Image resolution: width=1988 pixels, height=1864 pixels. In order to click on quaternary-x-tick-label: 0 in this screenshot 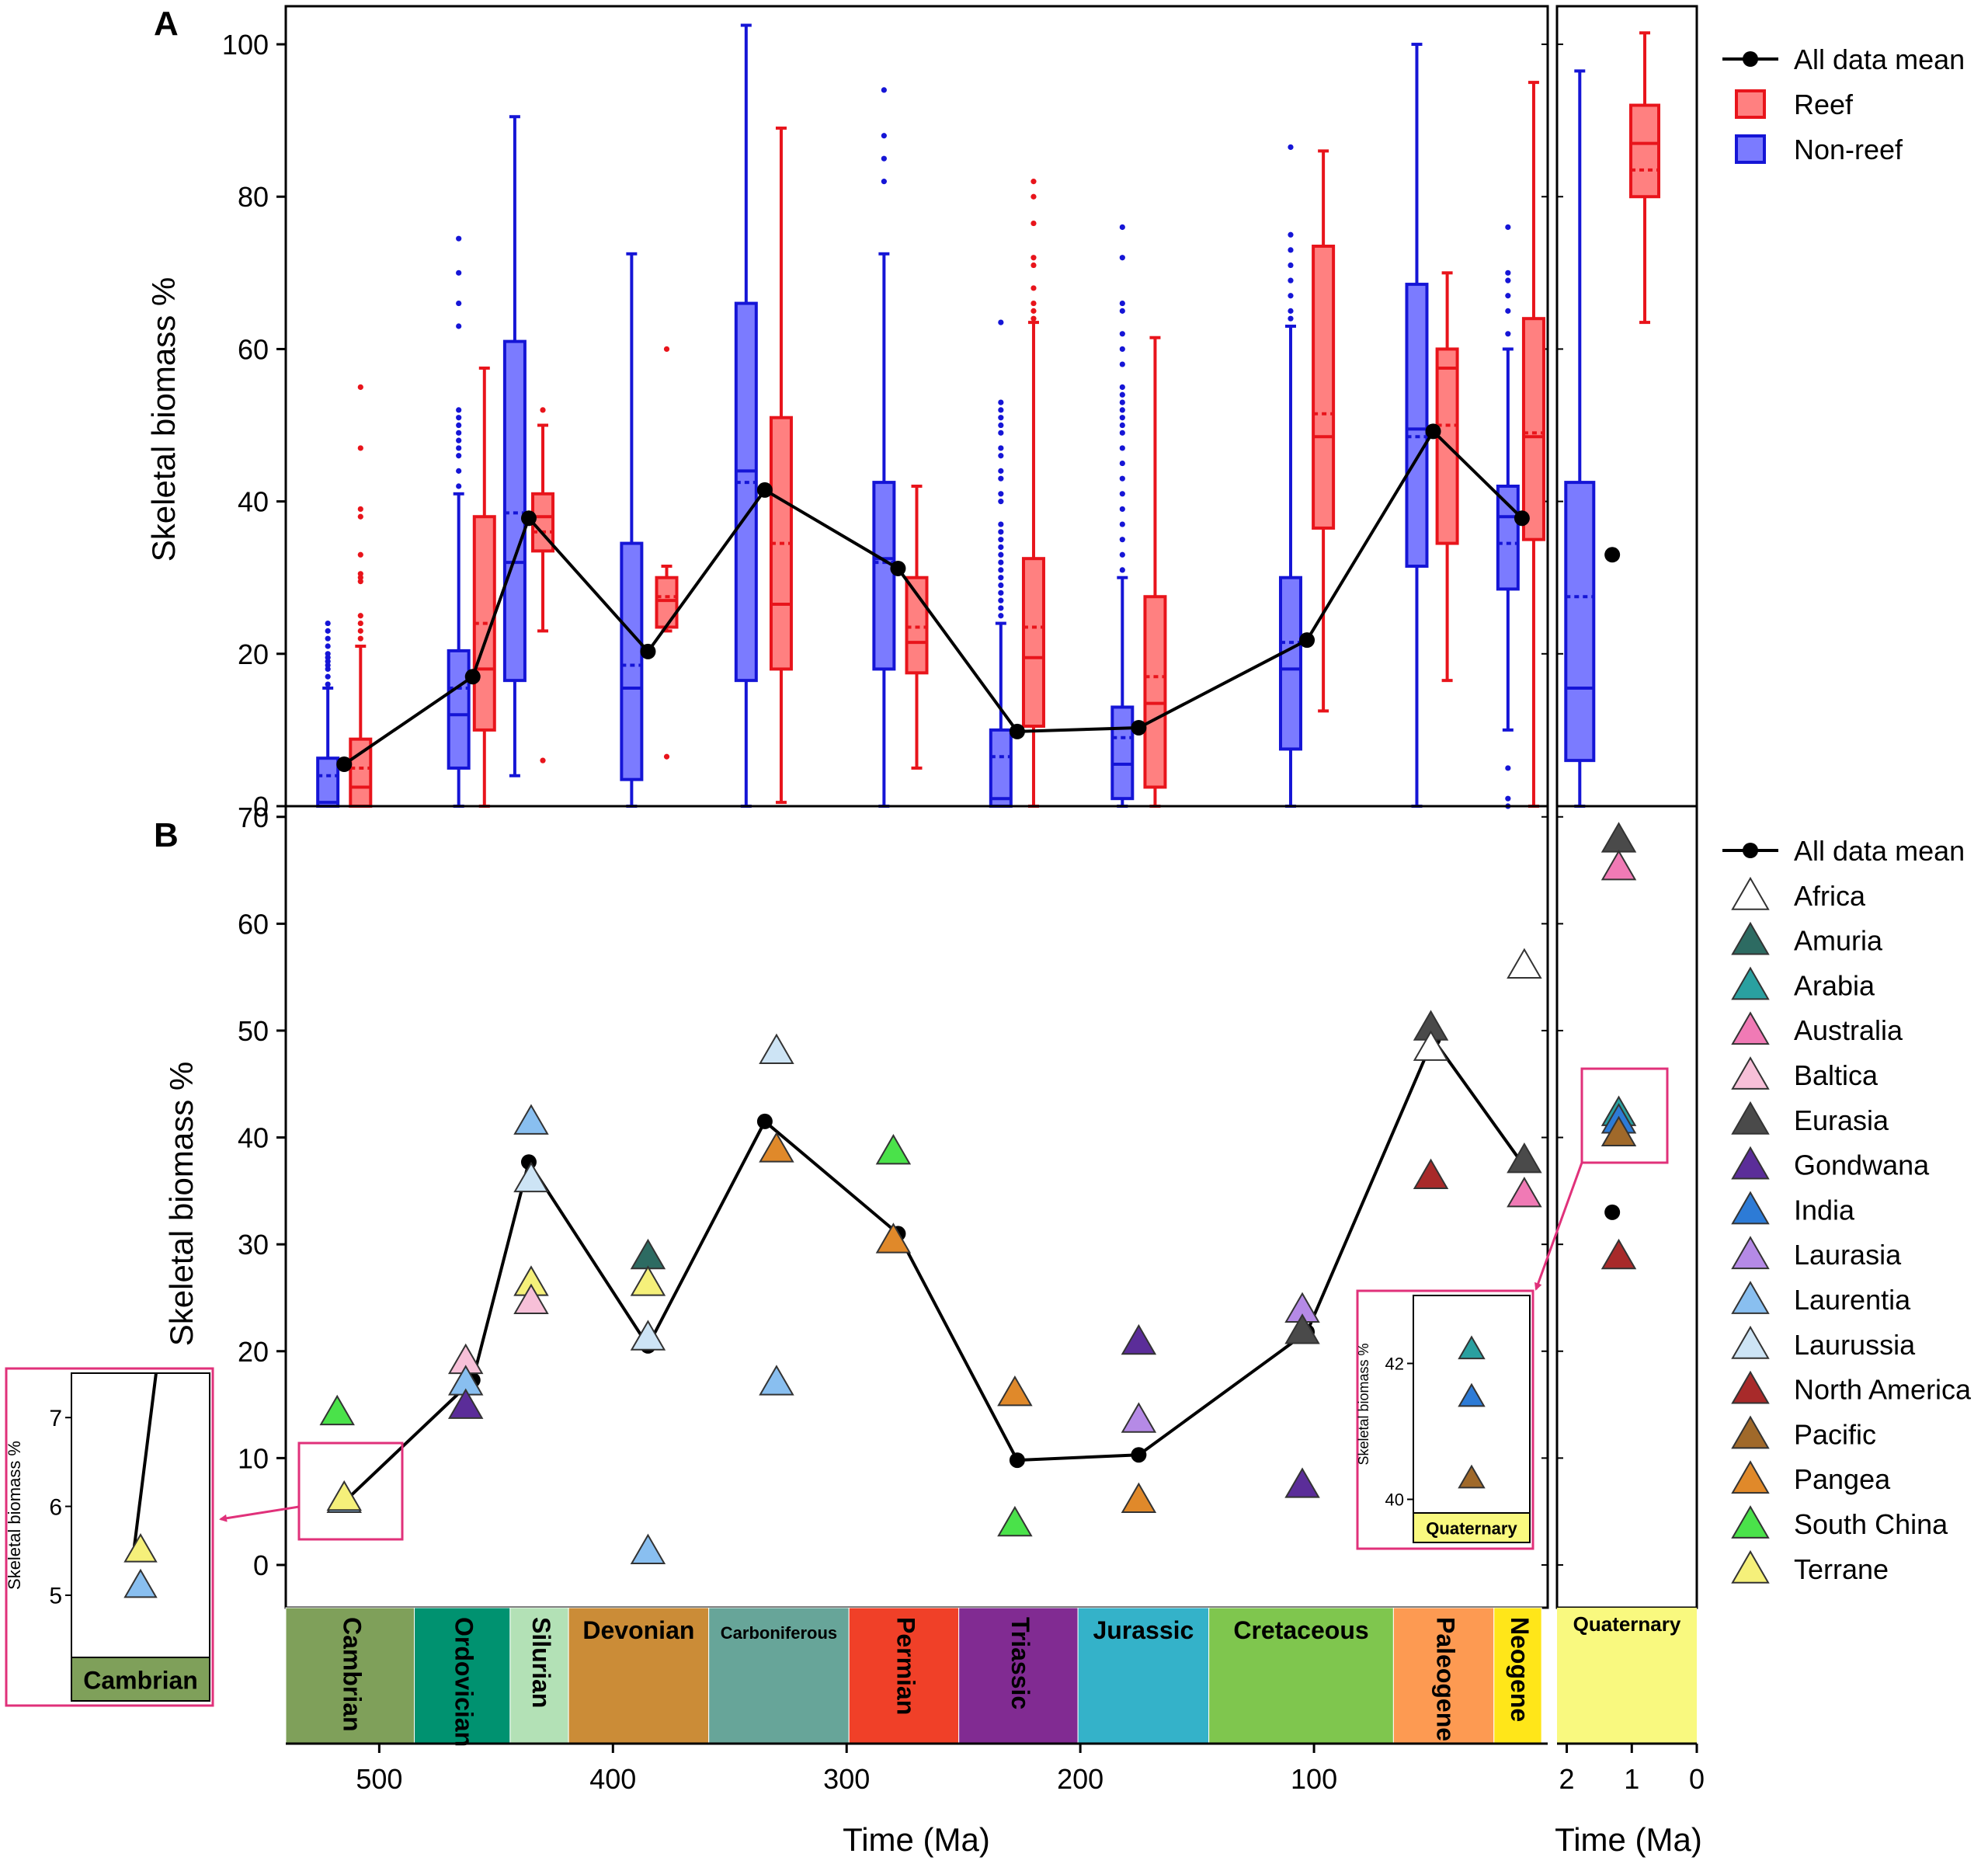, I will do `click(1697, 1779)`.